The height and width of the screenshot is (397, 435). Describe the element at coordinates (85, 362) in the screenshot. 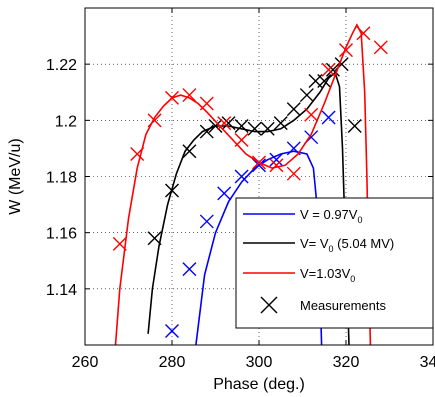

I see `x-tick-label: 260` at that location.